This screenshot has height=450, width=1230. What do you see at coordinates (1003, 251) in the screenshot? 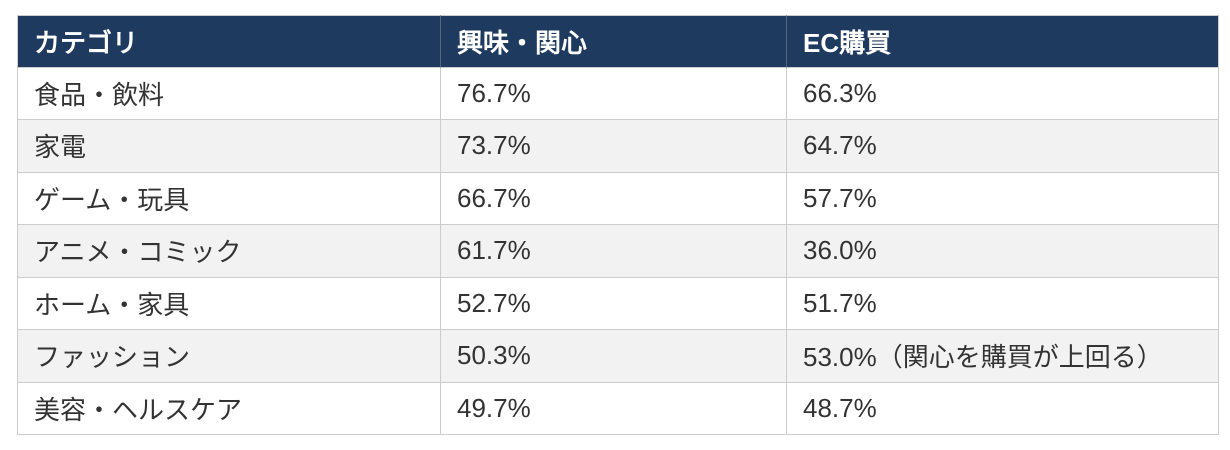
I see `cell-purchase: 36.0%` at bounding box center [1003, 251].